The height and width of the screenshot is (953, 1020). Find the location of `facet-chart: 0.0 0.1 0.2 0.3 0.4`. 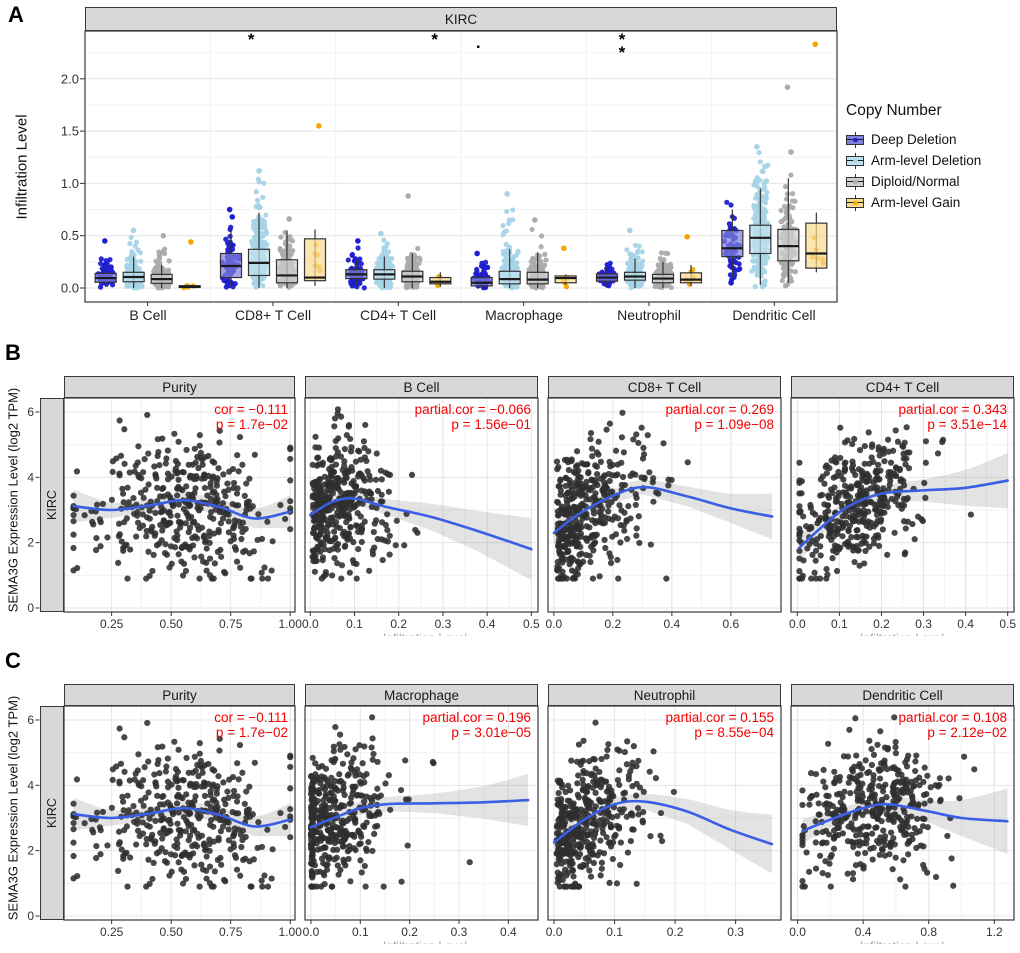

facet-chart: 0.0 0.1 0.2 0.3 0.4 is located at coordinates (421, 822).